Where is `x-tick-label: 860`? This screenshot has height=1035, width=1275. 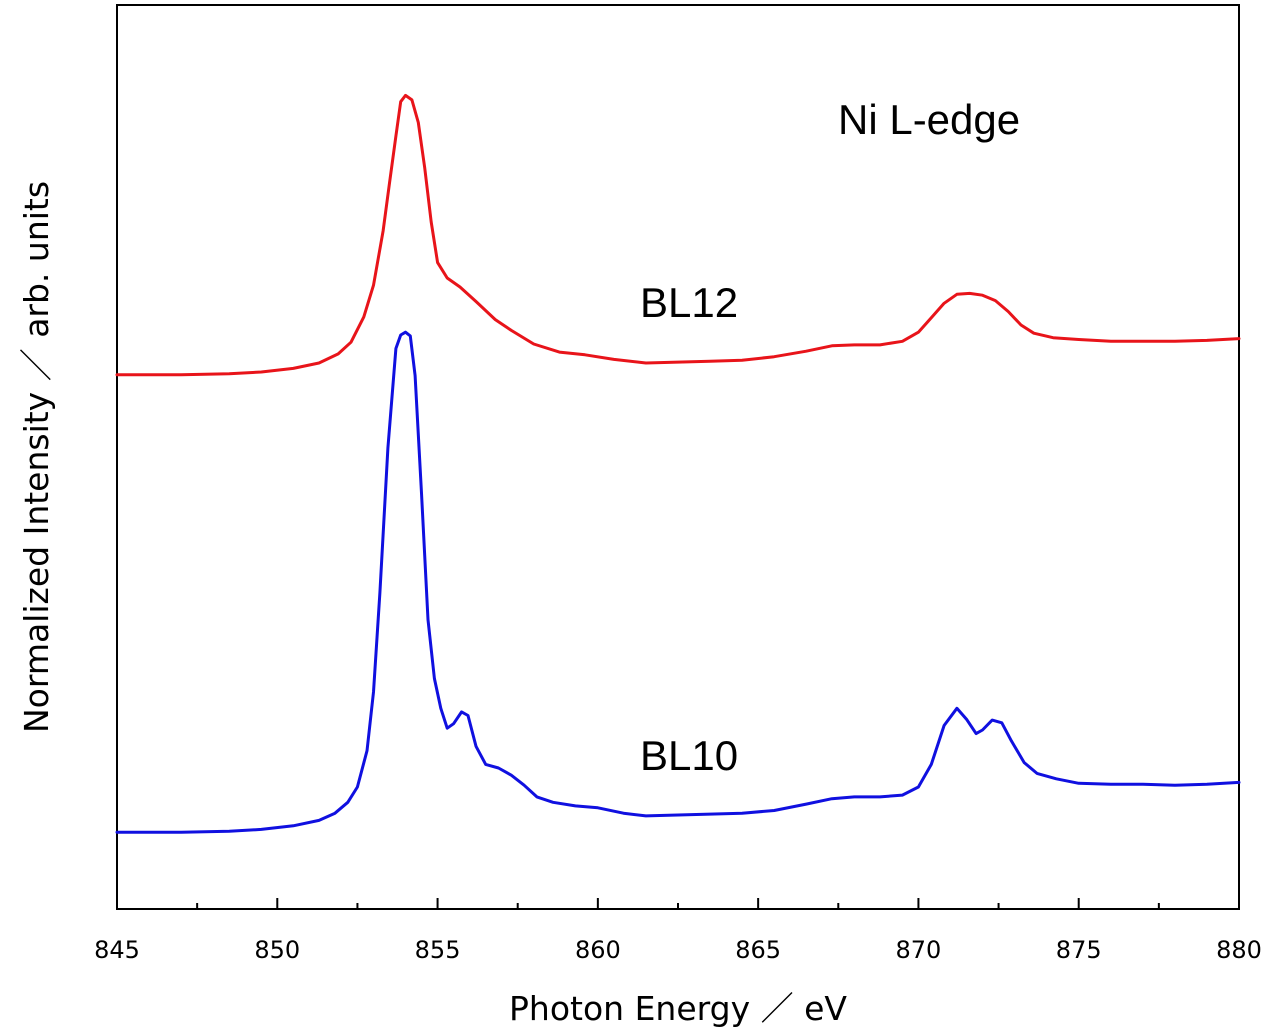
x-tick-label: 860 is located at coordinates (598, 950).